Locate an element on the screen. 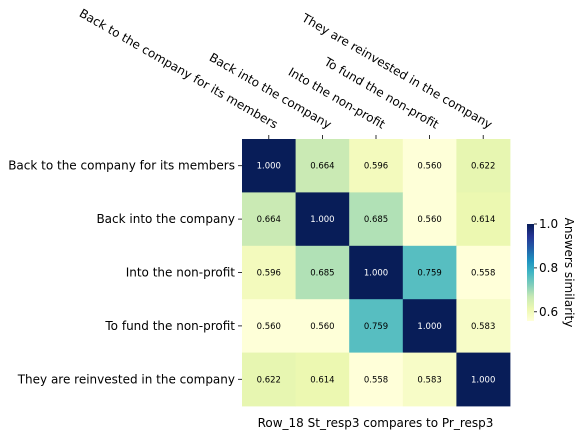  colorbar-tick-label: 0.6 is located at coordinates (548, 312).